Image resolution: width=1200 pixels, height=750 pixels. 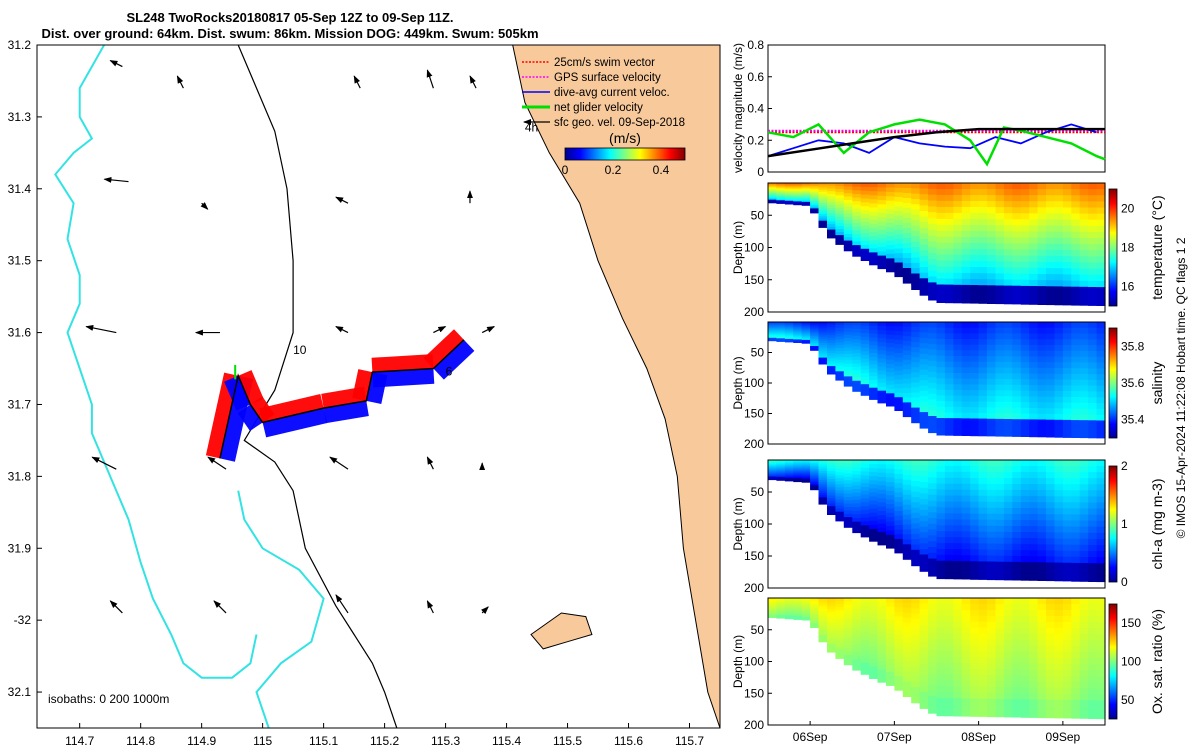 What do you see at coordinates (738, 661) in the screenshot?
I see `oxygen-ylabel: Depth (m)` at bounding box center [738, 661].